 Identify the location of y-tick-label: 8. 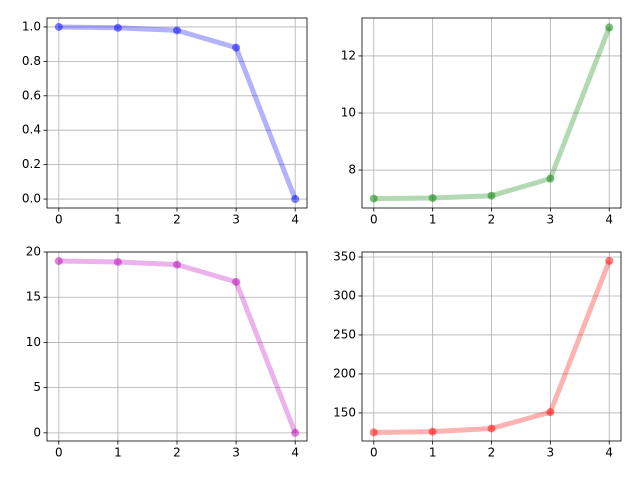
(352, 170).